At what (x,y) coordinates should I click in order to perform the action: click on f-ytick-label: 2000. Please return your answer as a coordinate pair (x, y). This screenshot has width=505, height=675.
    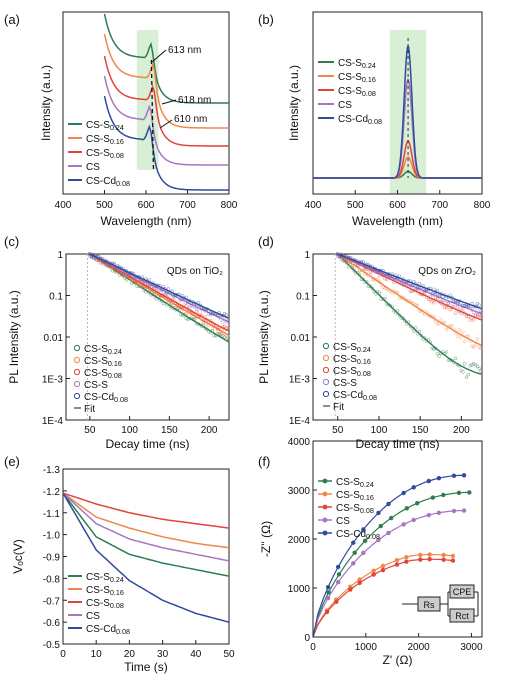
    Looking at the image, I should click on (299, 540).